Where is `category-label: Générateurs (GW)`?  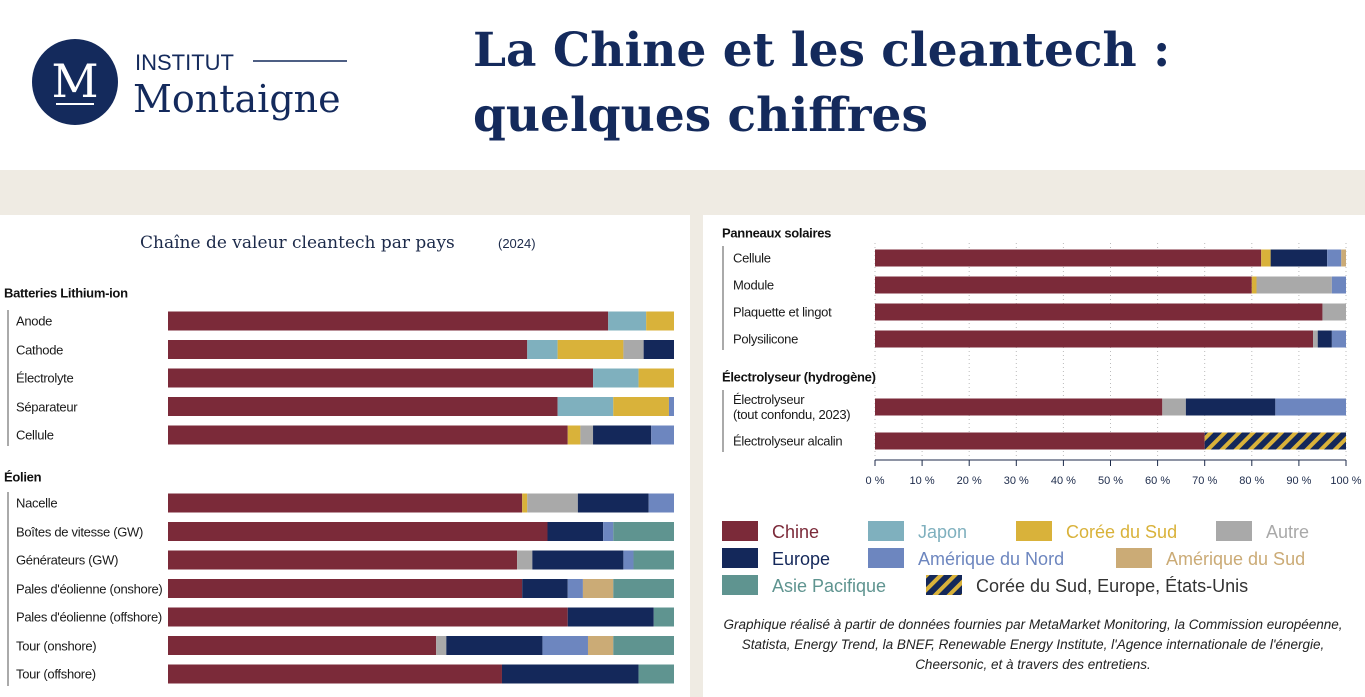
category-label: Générateurs (GW) is located at coordinates (67, 560).